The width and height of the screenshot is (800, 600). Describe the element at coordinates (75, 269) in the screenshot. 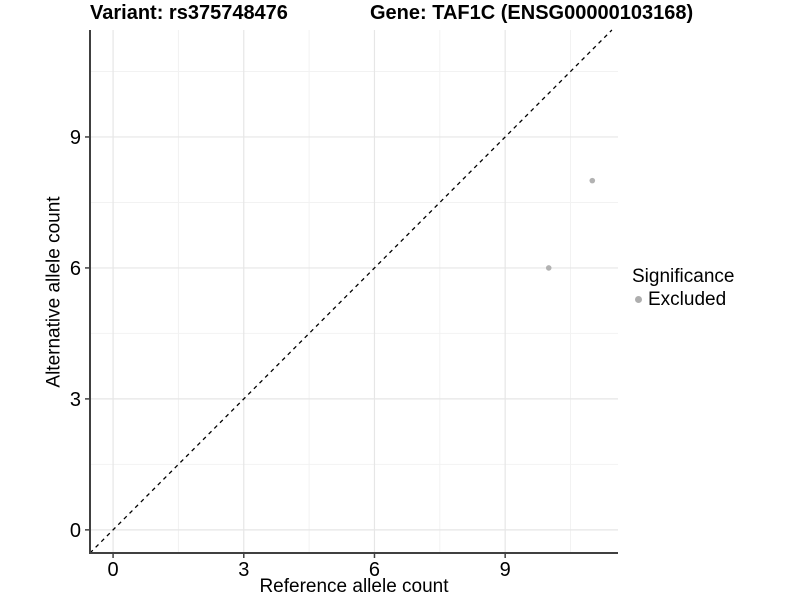

I see `y-tick-label: 6` at that location.